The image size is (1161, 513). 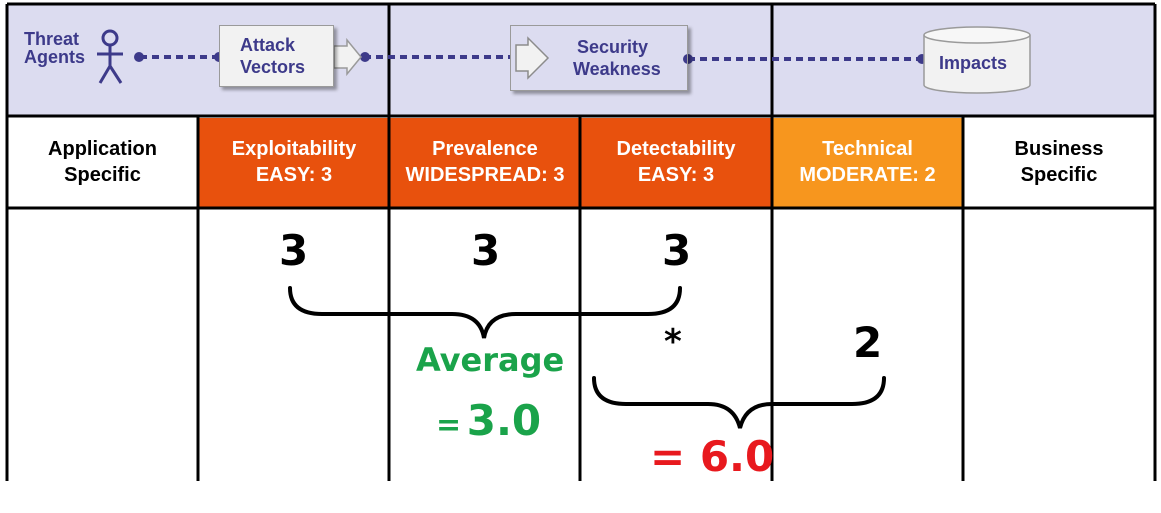 I want to click on average-result: = 3.0, so click(x=488, y=420).